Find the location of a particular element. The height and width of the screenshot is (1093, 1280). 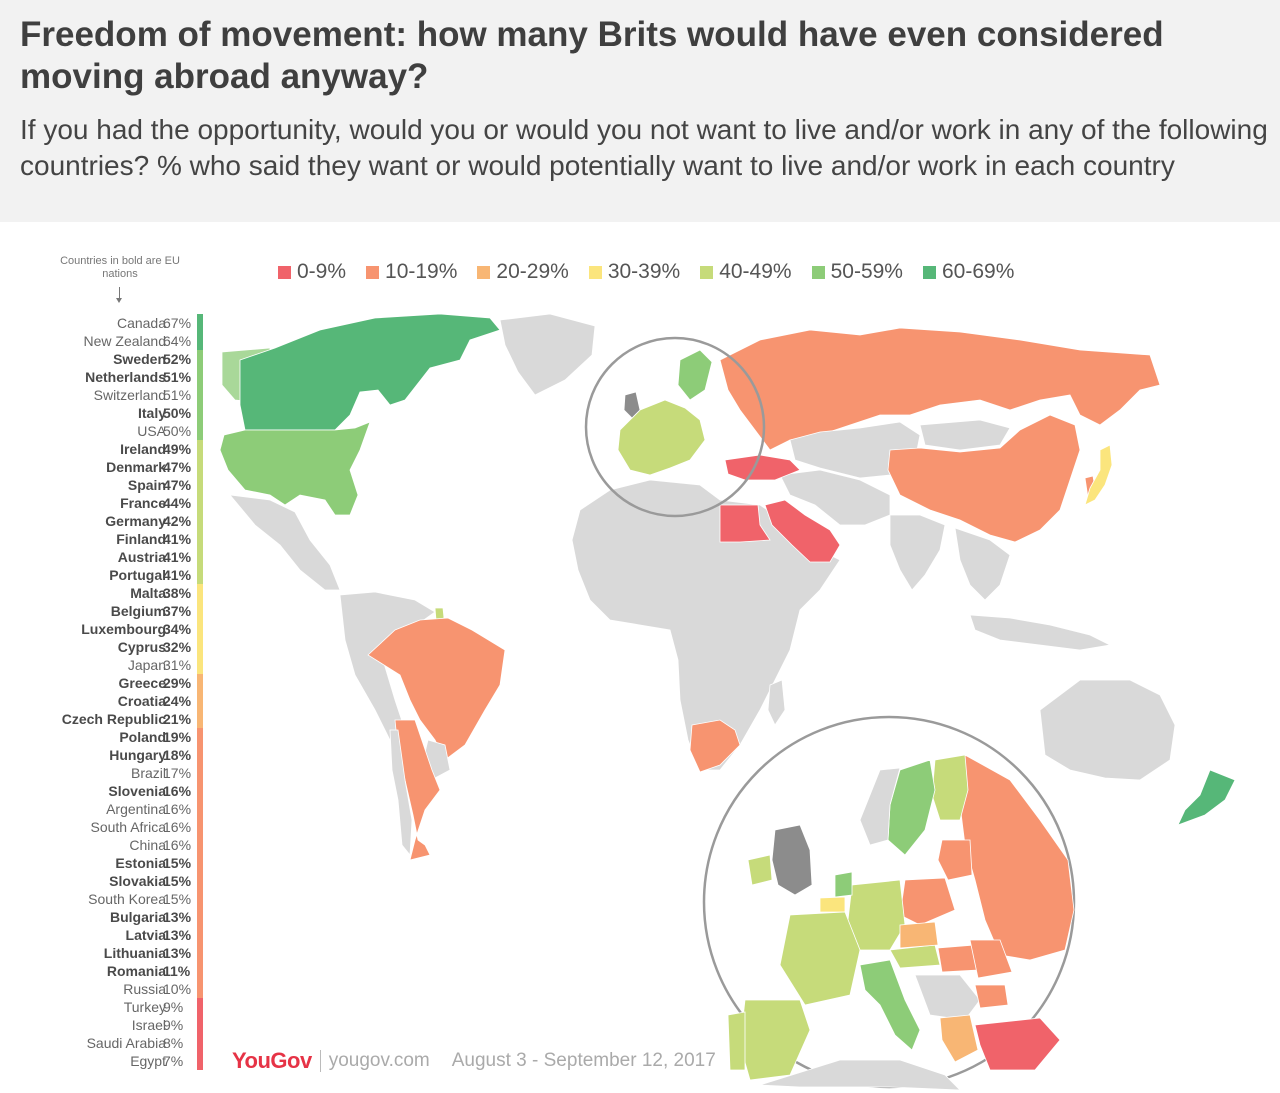

yougov-logo: YouGov is located at coordinates (272, 1060).